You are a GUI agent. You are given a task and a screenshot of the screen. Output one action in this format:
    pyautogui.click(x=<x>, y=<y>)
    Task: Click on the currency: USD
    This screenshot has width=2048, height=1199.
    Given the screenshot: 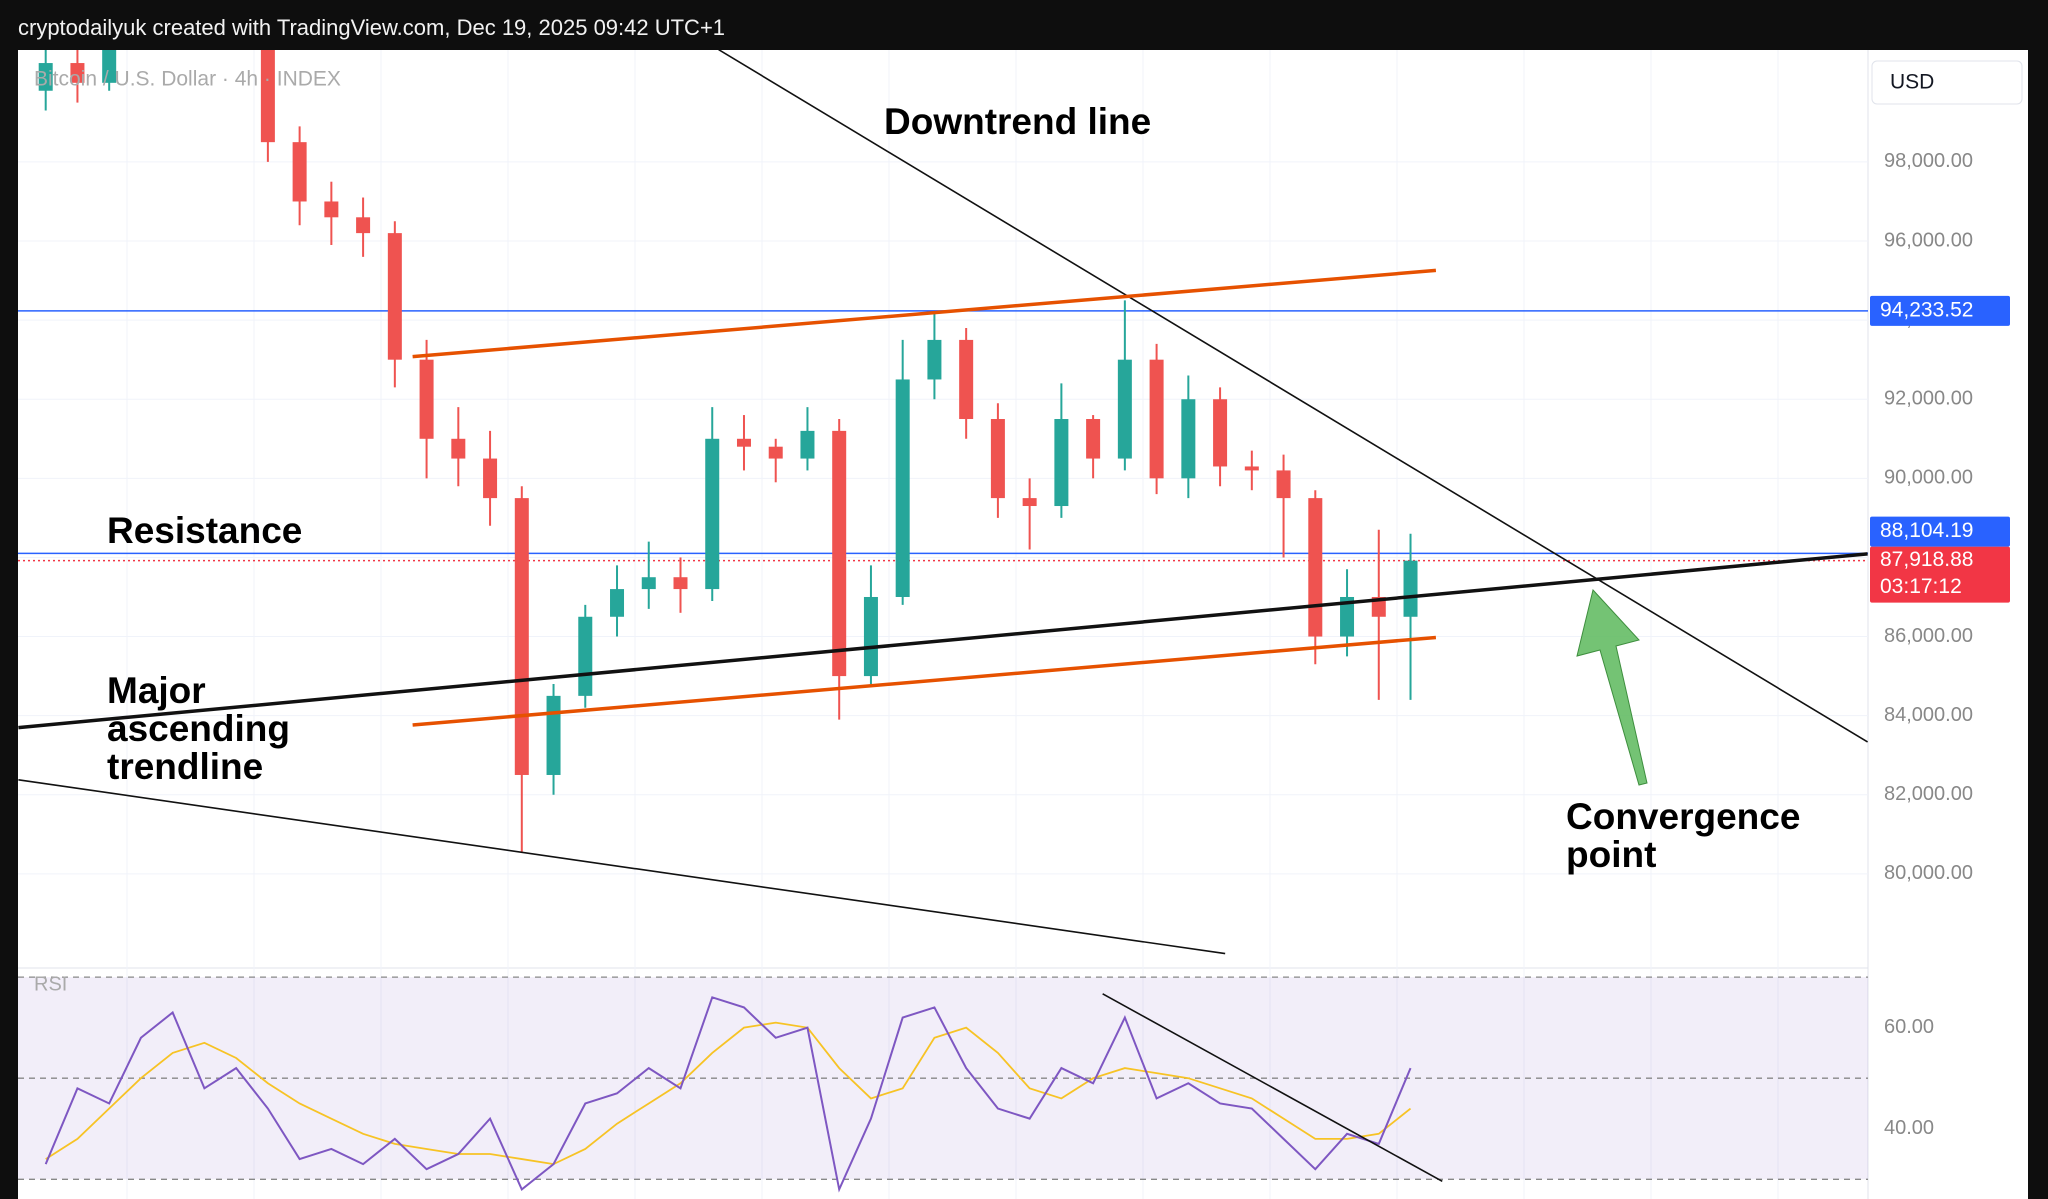 What is the action you would take?
    pyautogui.click(x=1912, y=82)
    